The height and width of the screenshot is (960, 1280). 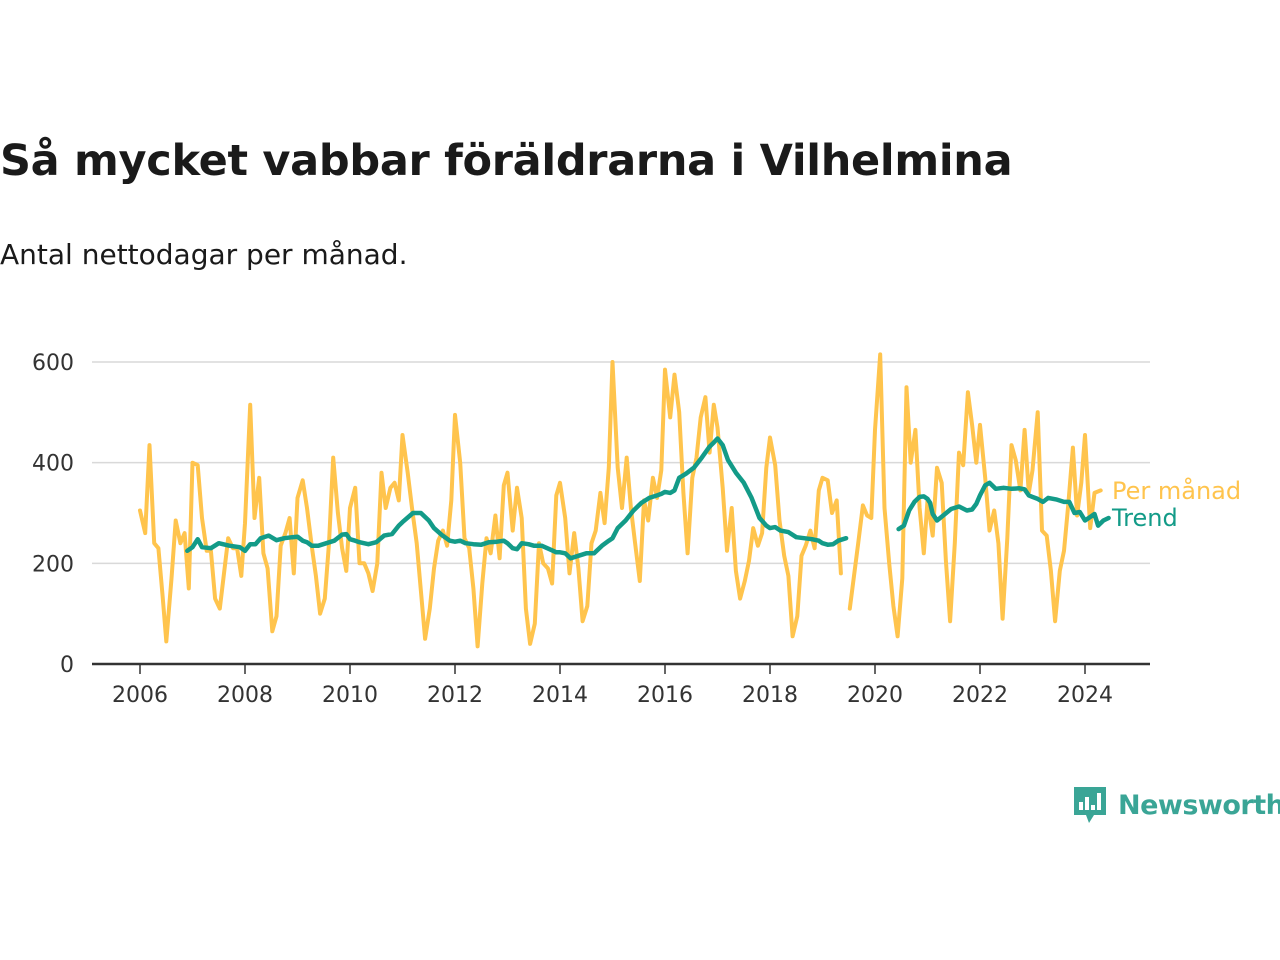 I want to click on x-tick-label: 2010, so click(x=350, y=695).